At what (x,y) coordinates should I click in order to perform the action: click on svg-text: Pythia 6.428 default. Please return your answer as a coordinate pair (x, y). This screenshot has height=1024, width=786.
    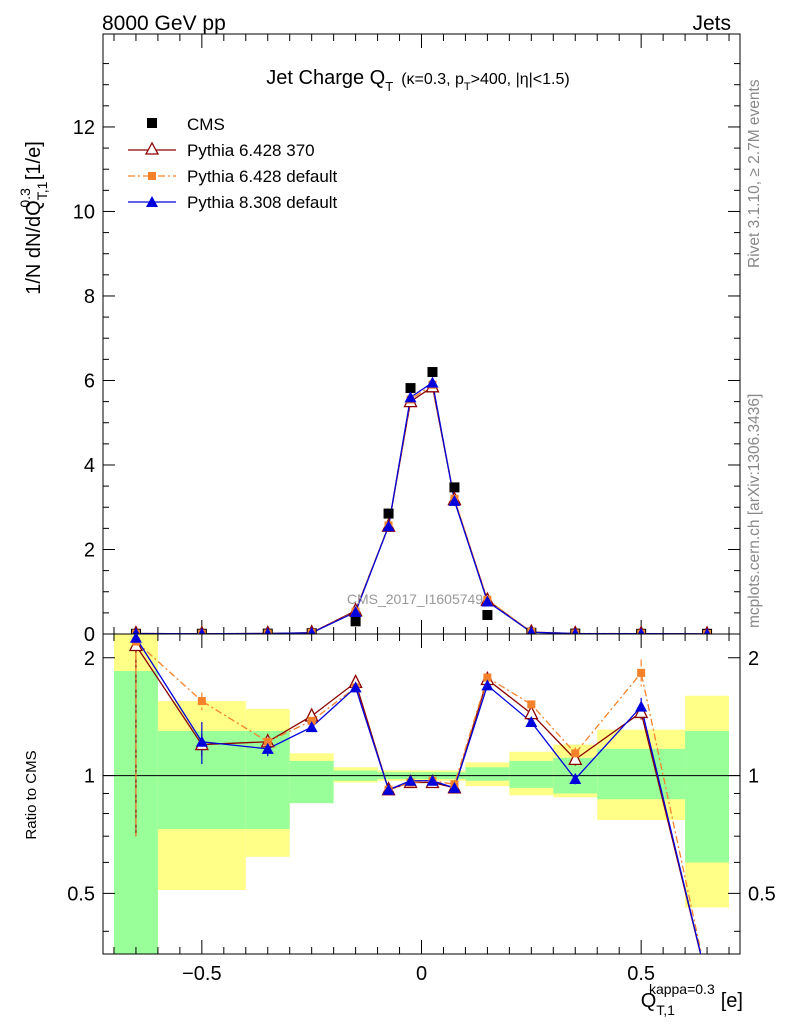
    Looking at the image, I should click on (262, 176).